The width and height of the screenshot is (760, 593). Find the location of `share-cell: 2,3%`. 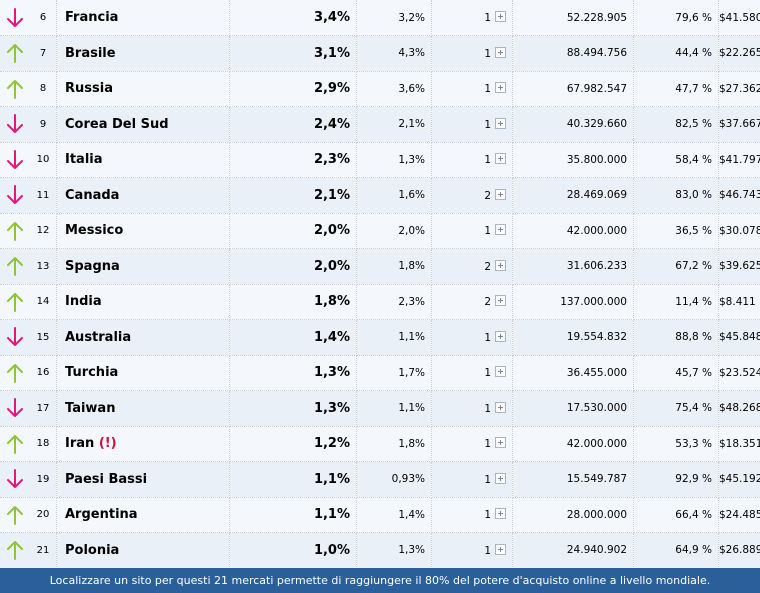

share-cell: 2,3% is located at coordinates (293, 160).